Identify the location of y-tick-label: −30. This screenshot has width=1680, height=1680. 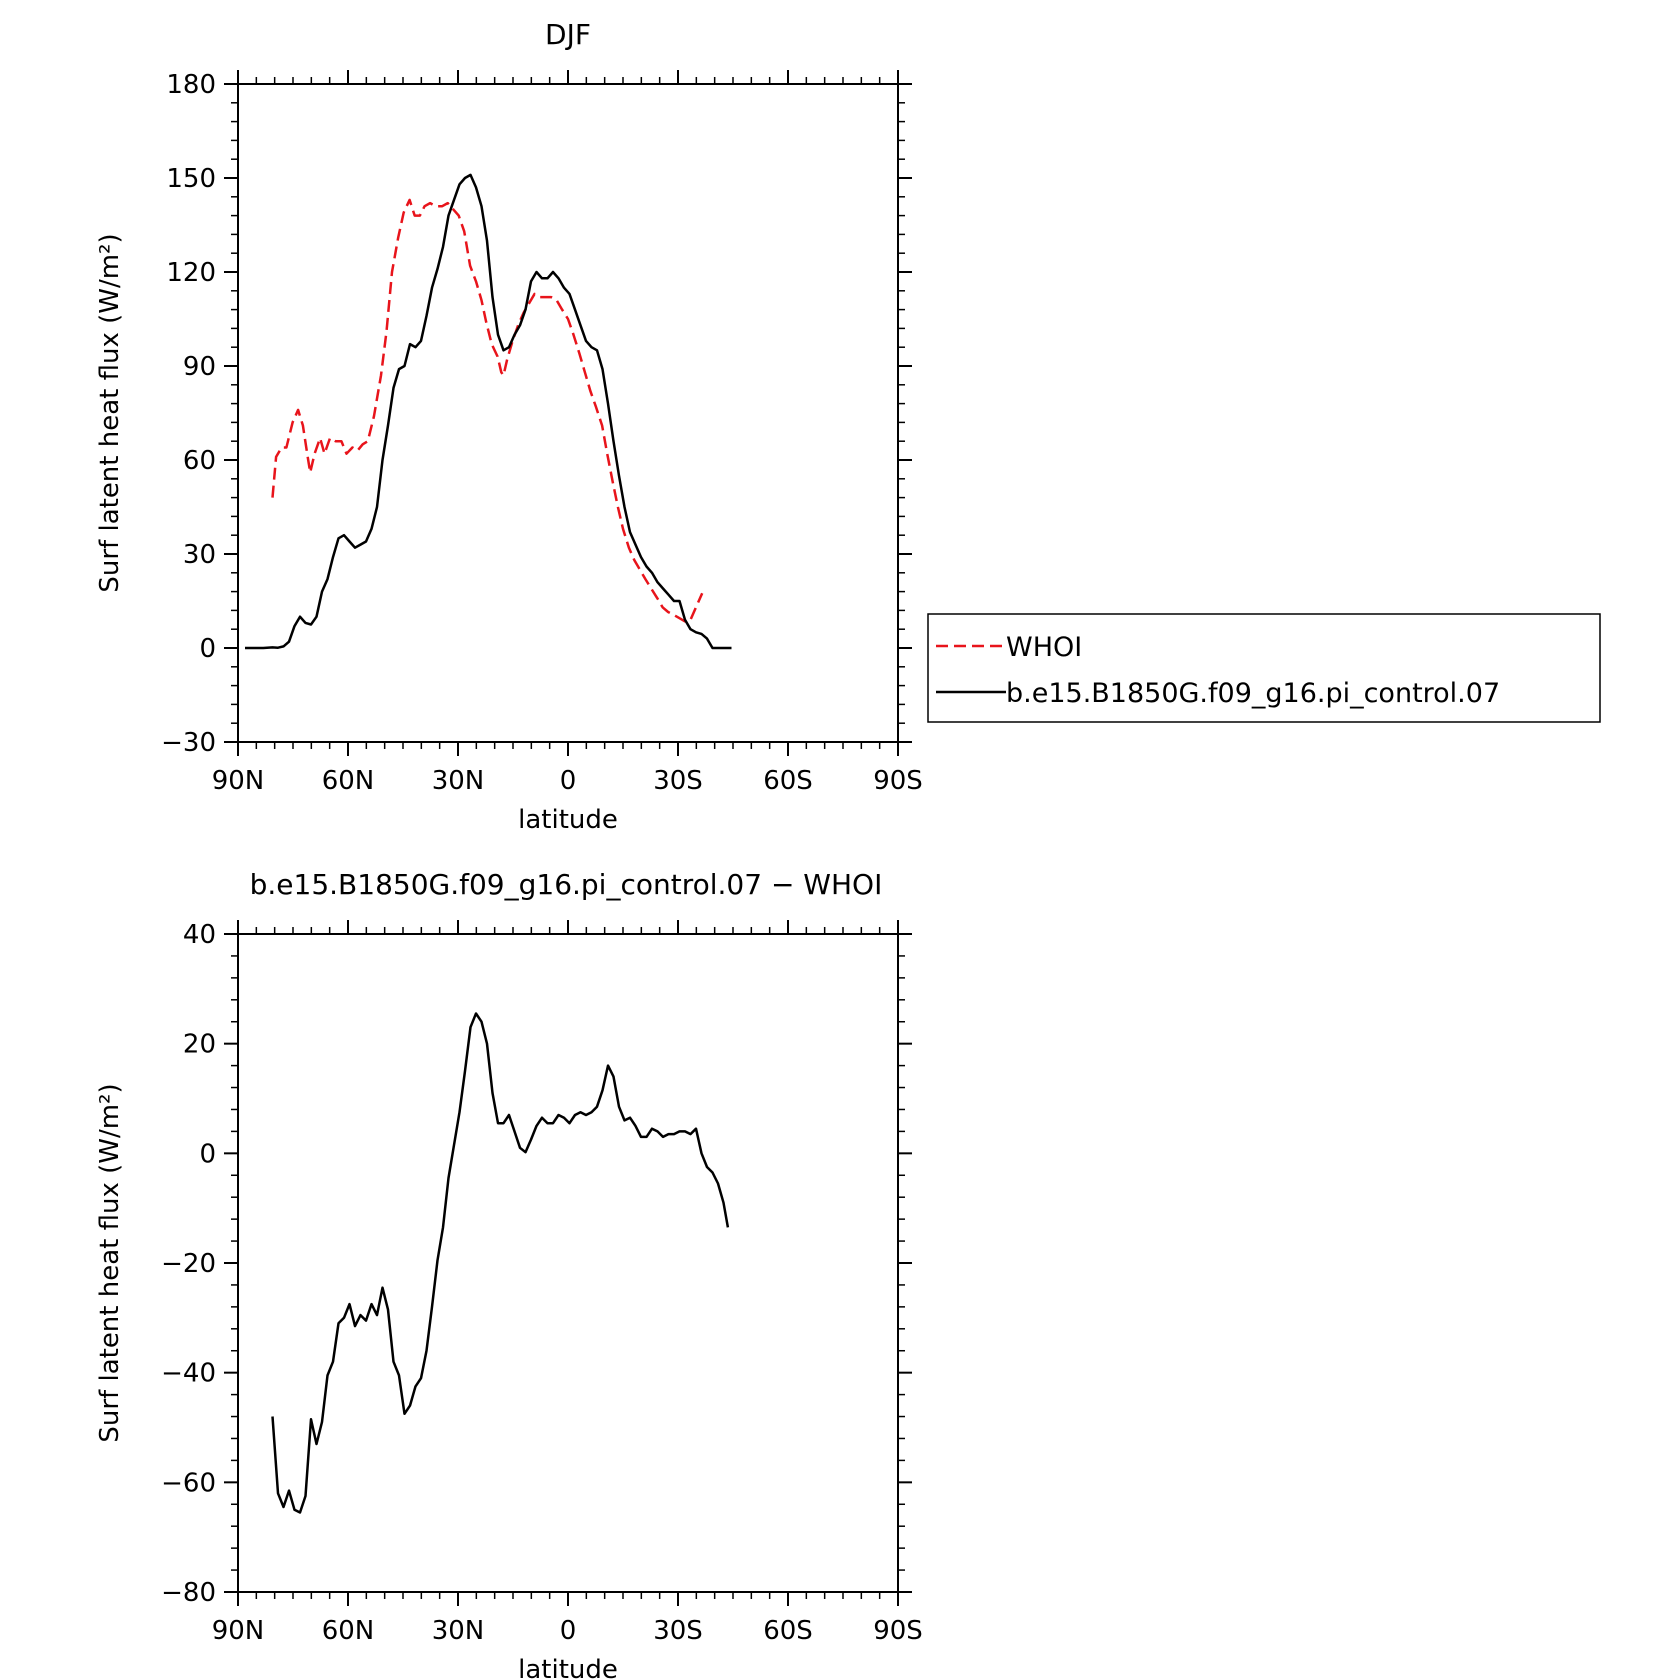
(188, 743).